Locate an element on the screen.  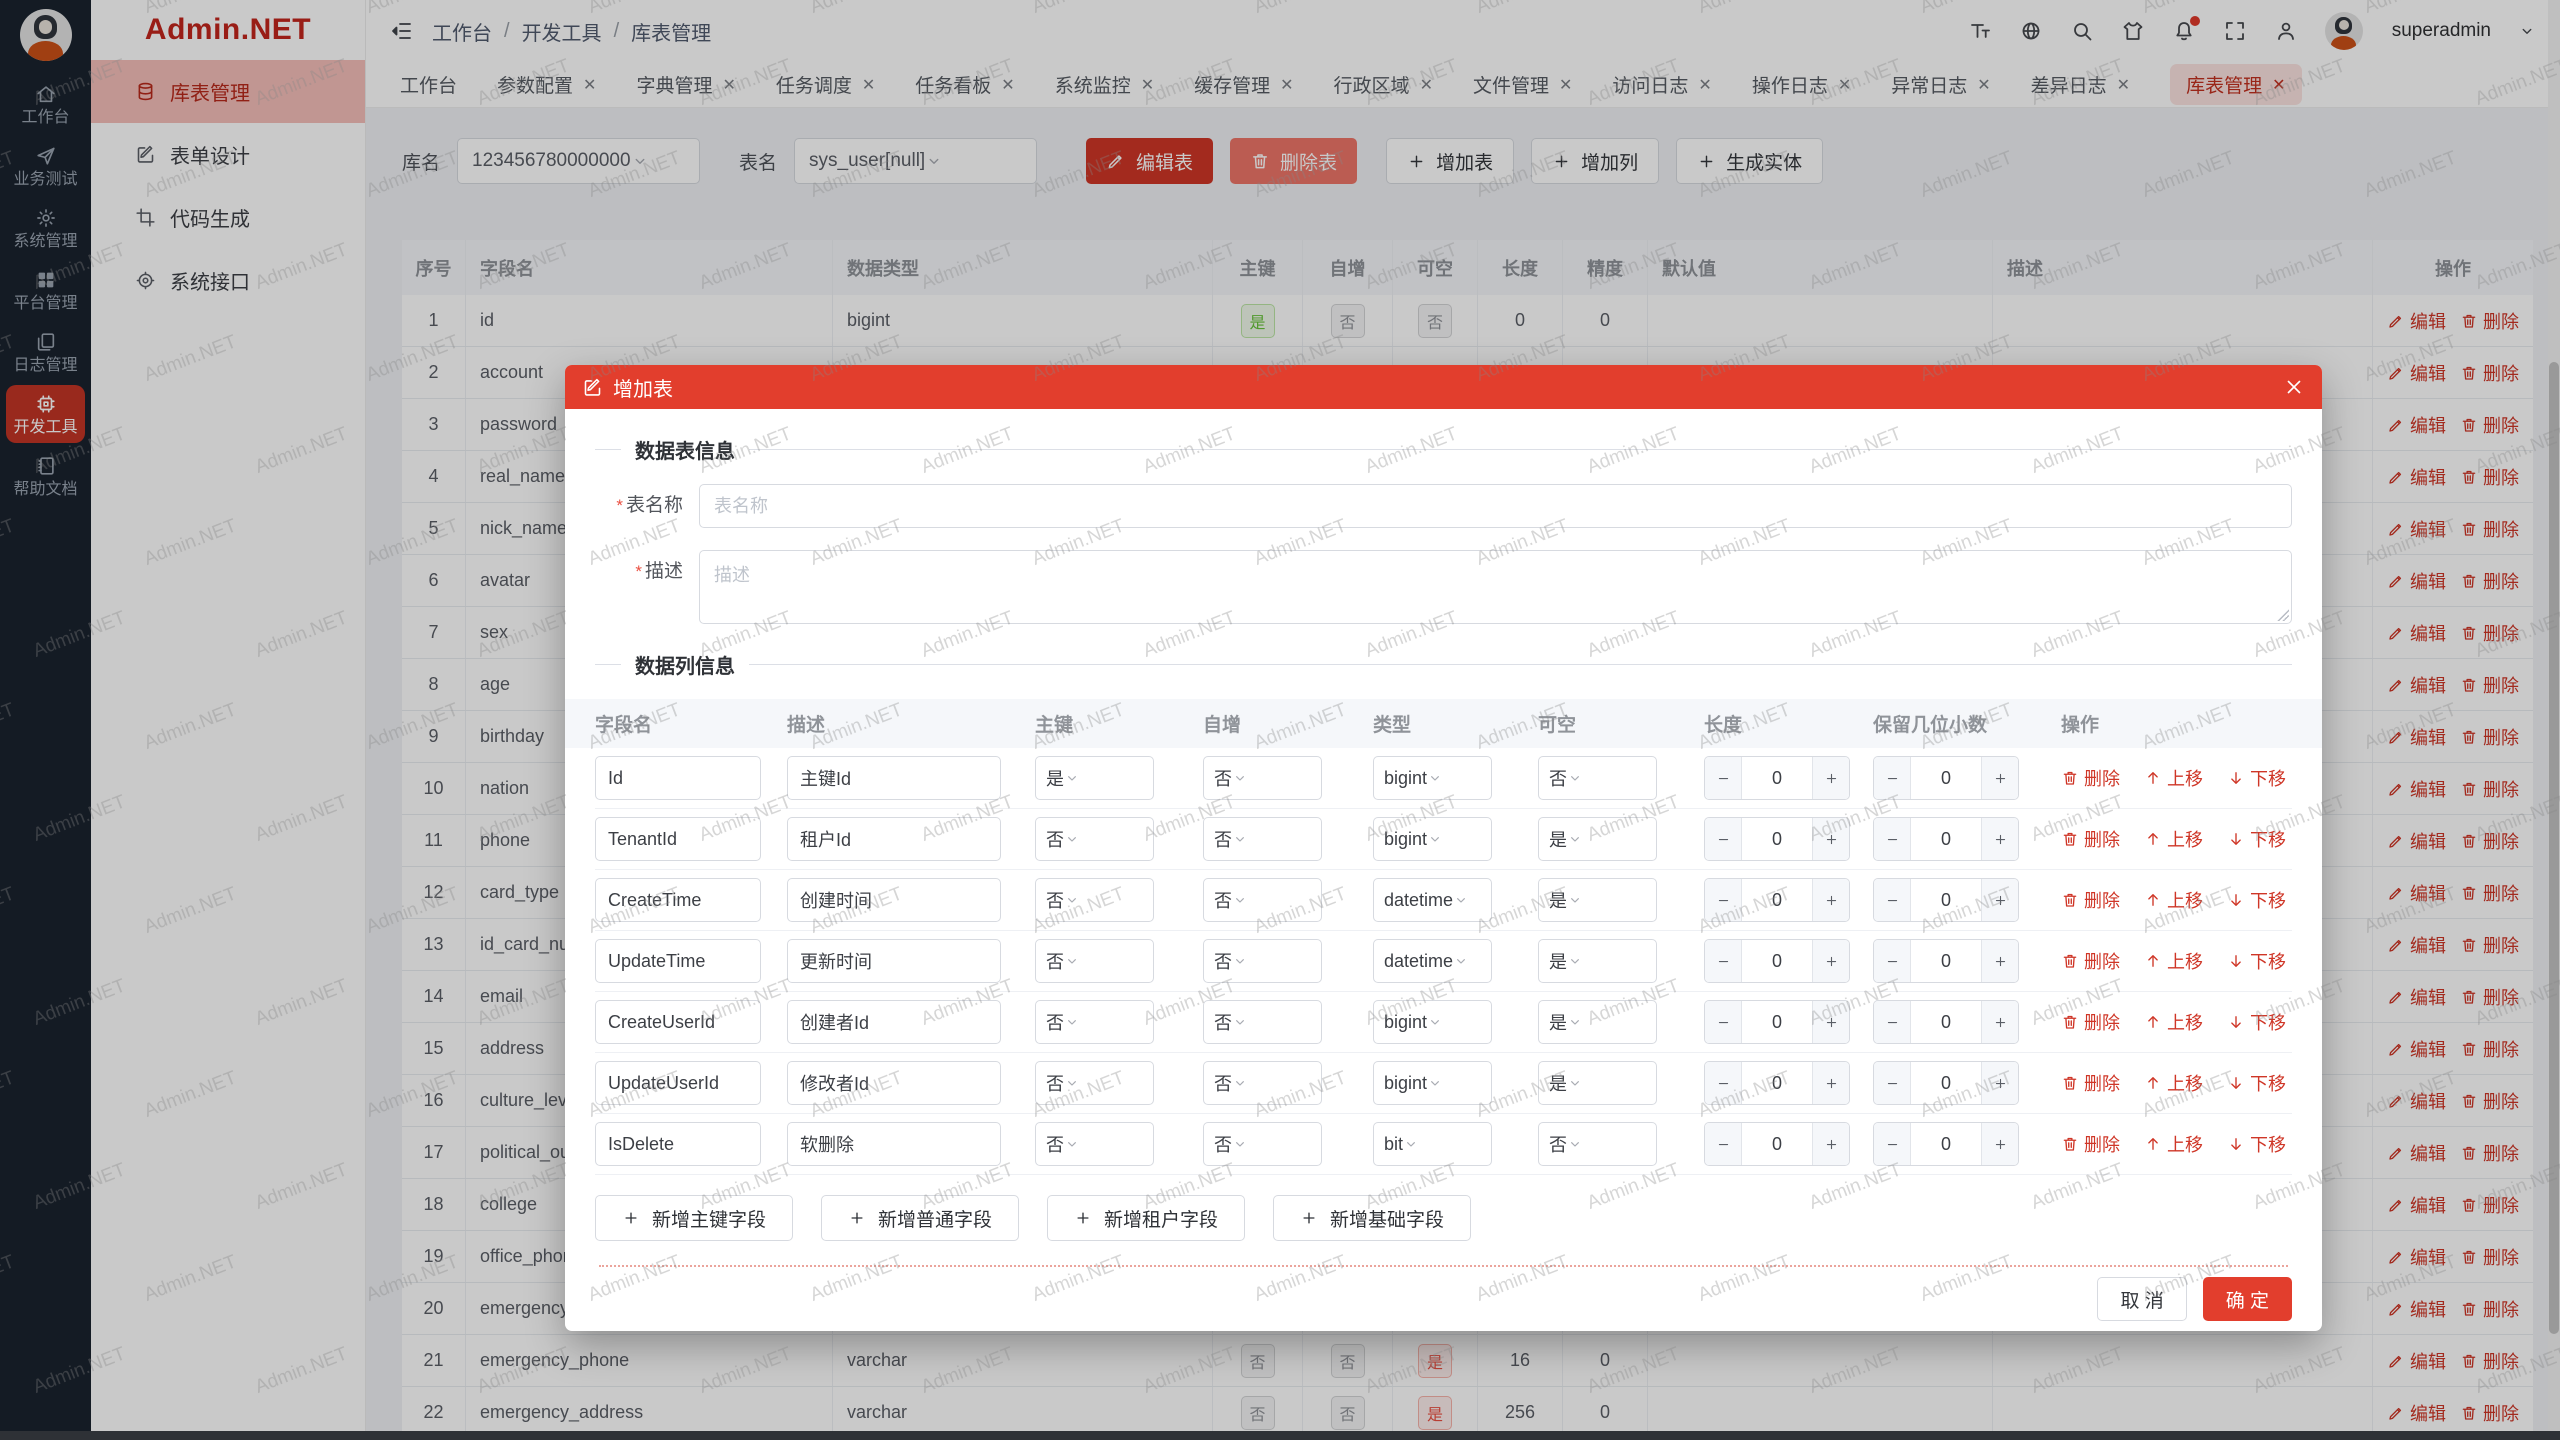
user-avatar is located at coordinates (2343, 31).